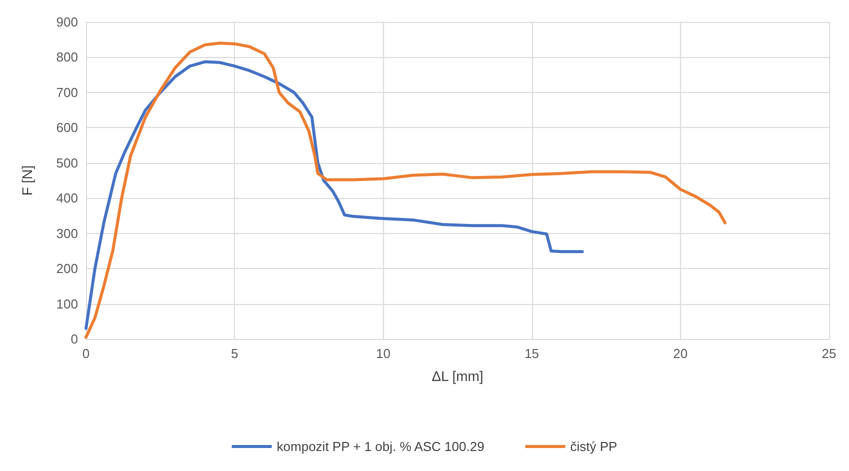 The width and height of the screenshot is (849, 471). Describe the element at coordinates (86, 353) in the screenshot. I see `x-tick-label: 0` at that location.